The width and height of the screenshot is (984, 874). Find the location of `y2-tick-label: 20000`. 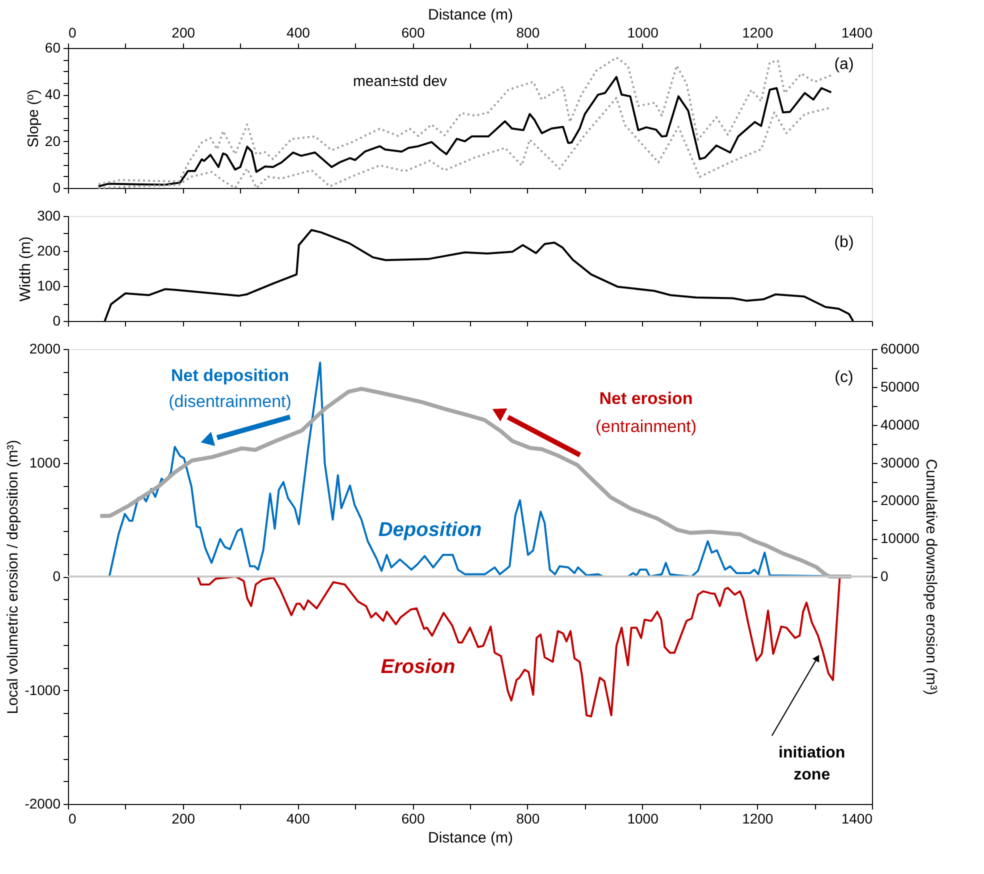

y2-tick-label: 20000 is located at coordinates (900, 500).